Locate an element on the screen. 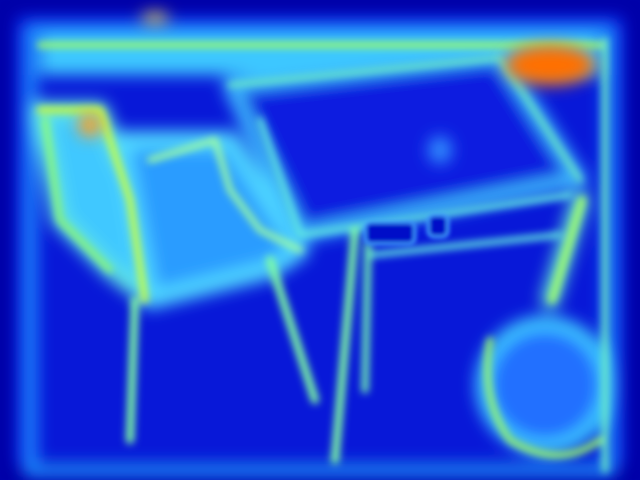 The image size is (640, 480). hotspot-top is located at coordinates (155, 18).